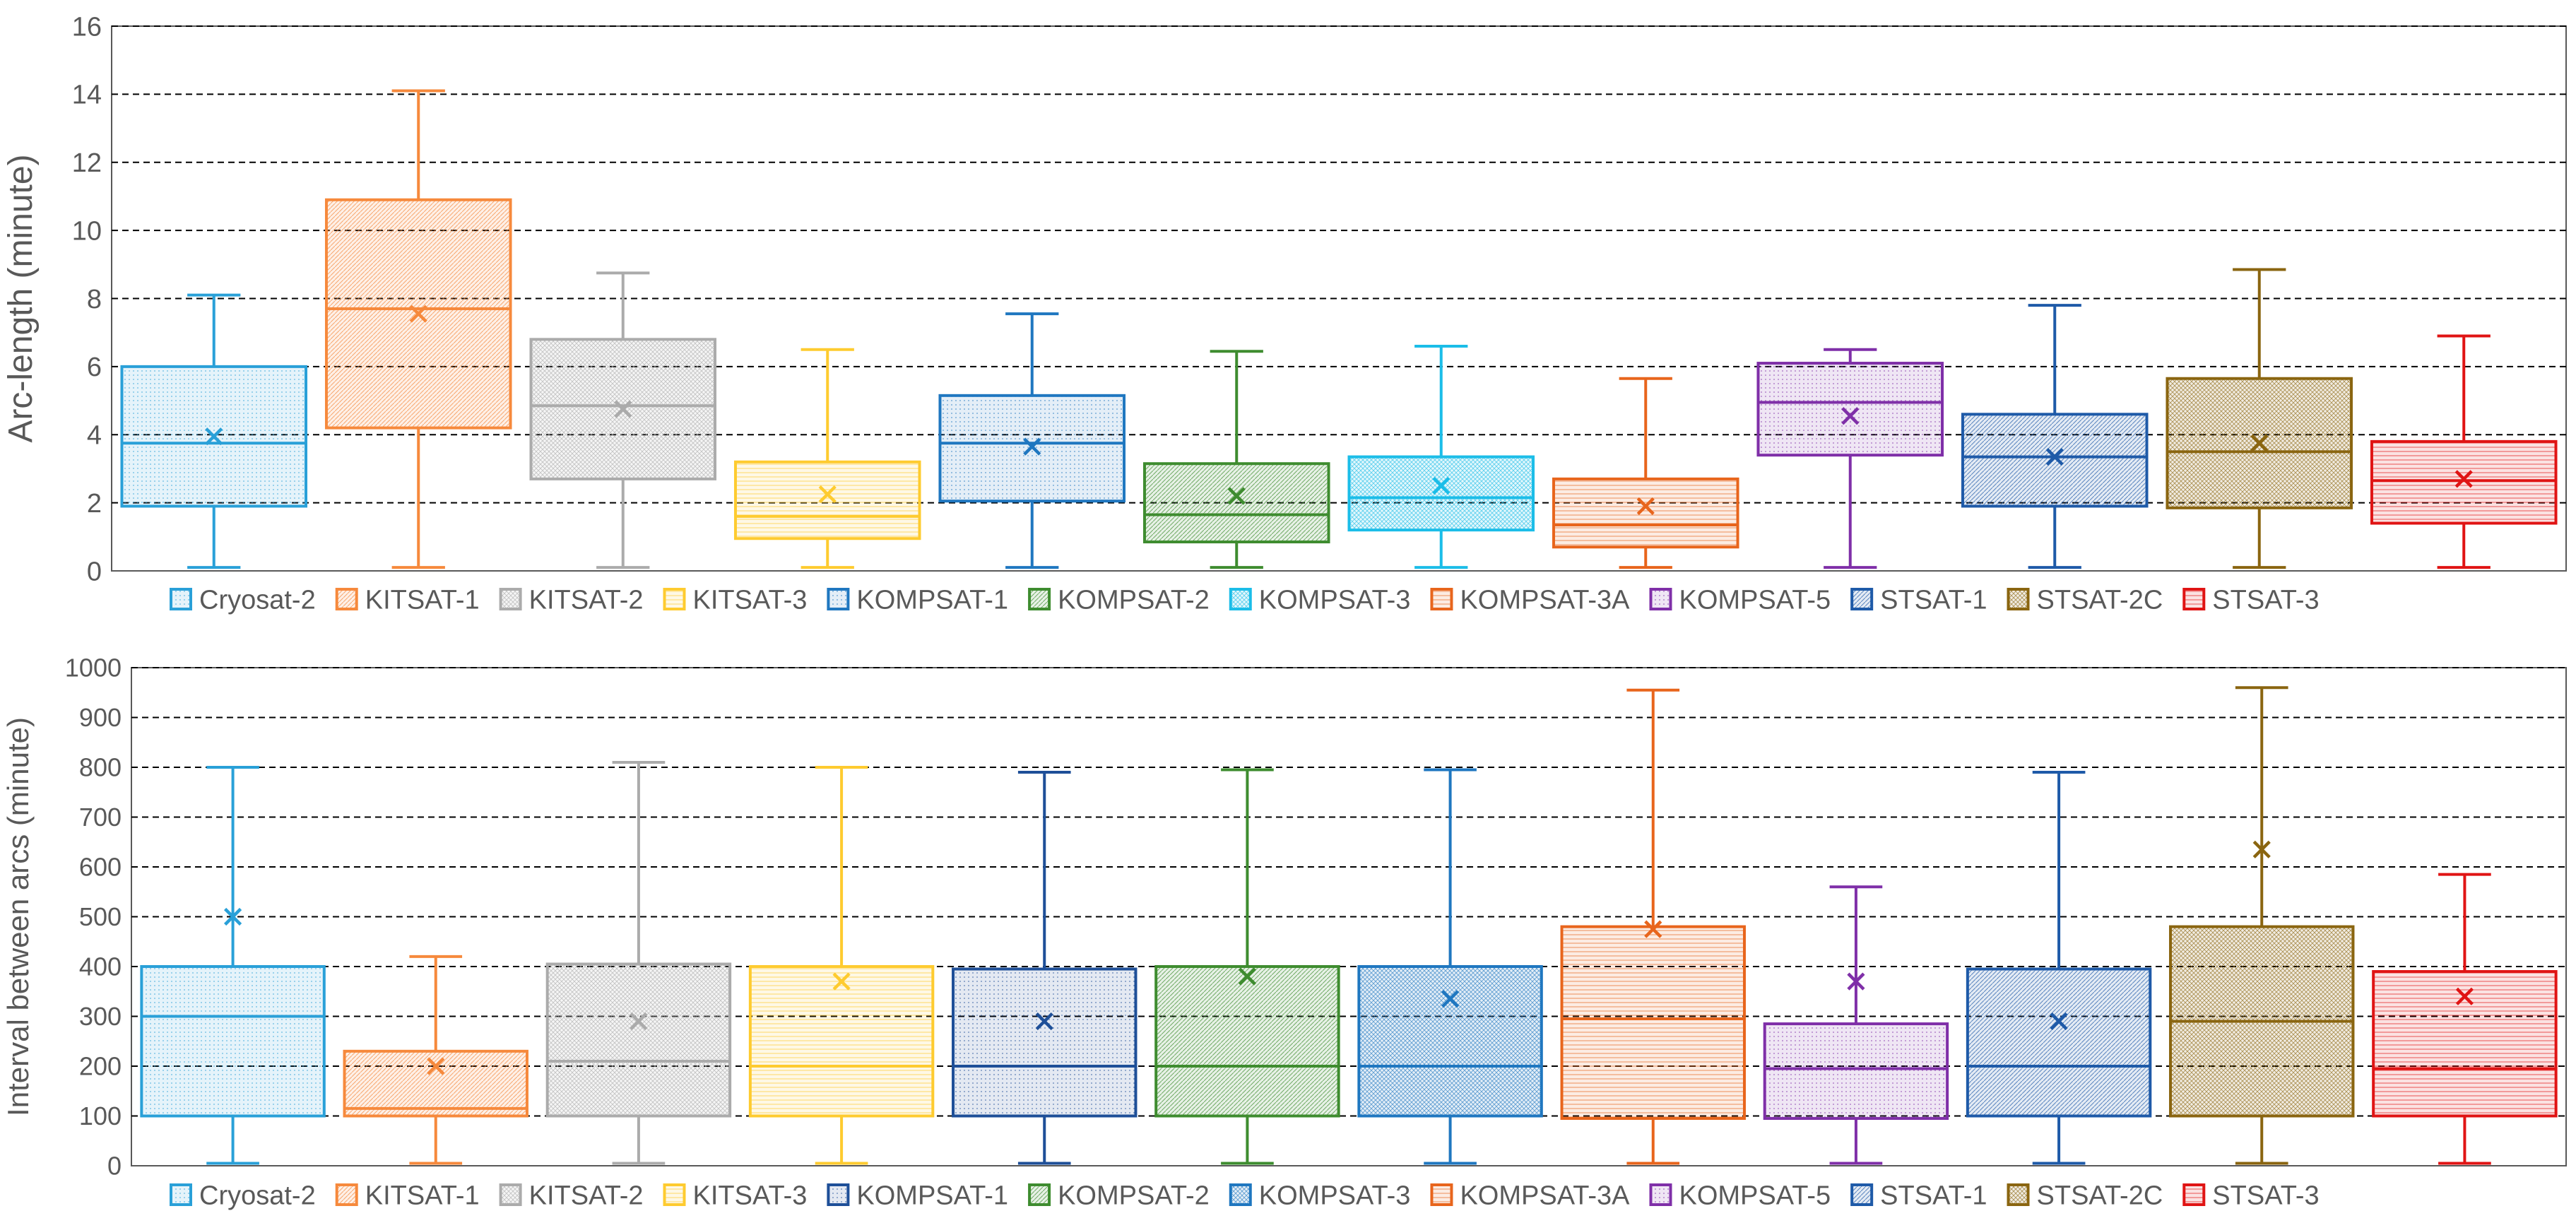 The height and width of the screenshot is (1223, 2576). What do you see at coordinates (1755, 1196) in the screenshot?
I see `legend-label: KOMPSAT-5` at bounding box center [1755, 1196].